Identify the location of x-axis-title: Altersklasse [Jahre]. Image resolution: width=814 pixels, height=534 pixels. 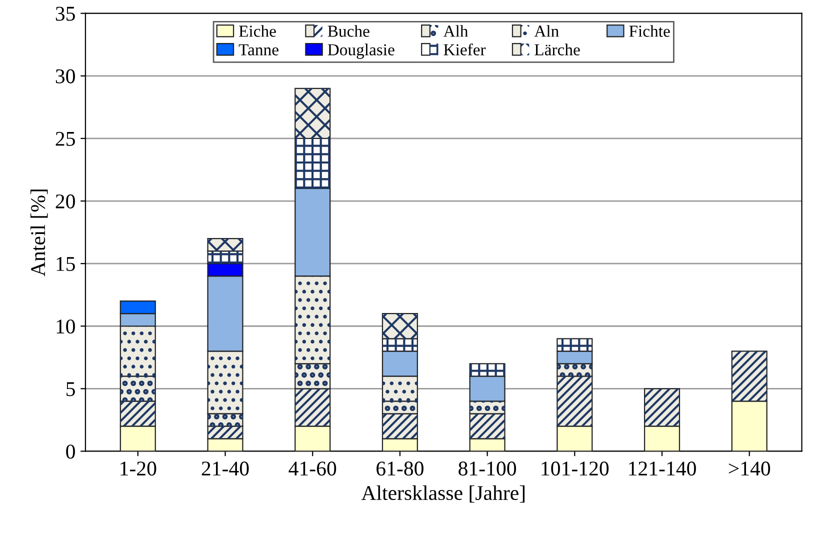
(443, 494).